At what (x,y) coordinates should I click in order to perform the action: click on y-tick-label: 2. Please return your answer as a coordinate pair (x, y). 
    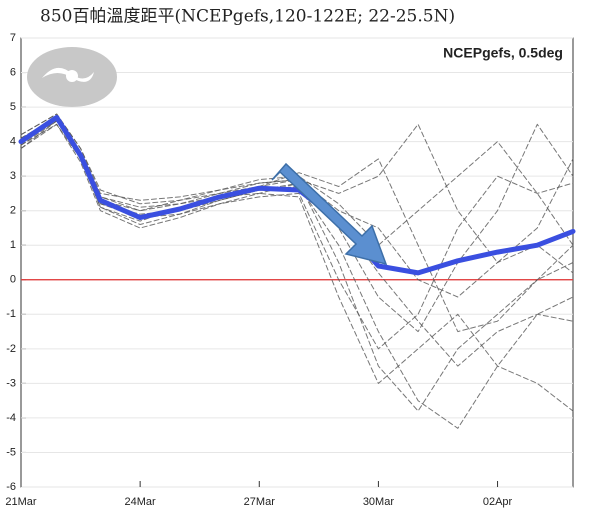
    Looking at the image, I should click on (13, 211).